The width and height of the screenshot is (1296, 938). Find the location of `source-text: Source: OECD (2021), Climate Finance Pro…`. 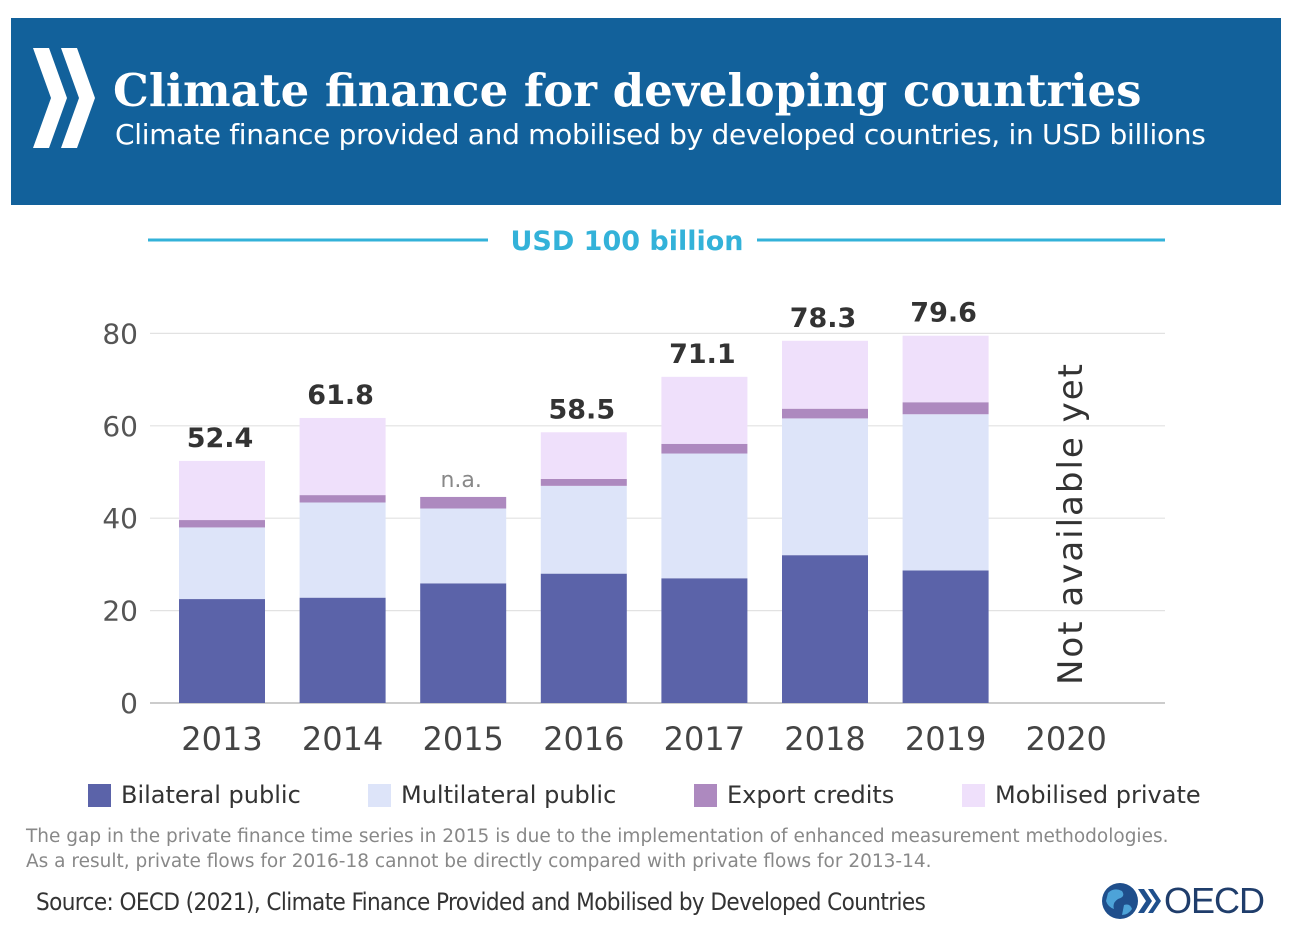

source-text: Source: OECD (2021), Climate Finance Pro… is located at coordinates (481, 902).